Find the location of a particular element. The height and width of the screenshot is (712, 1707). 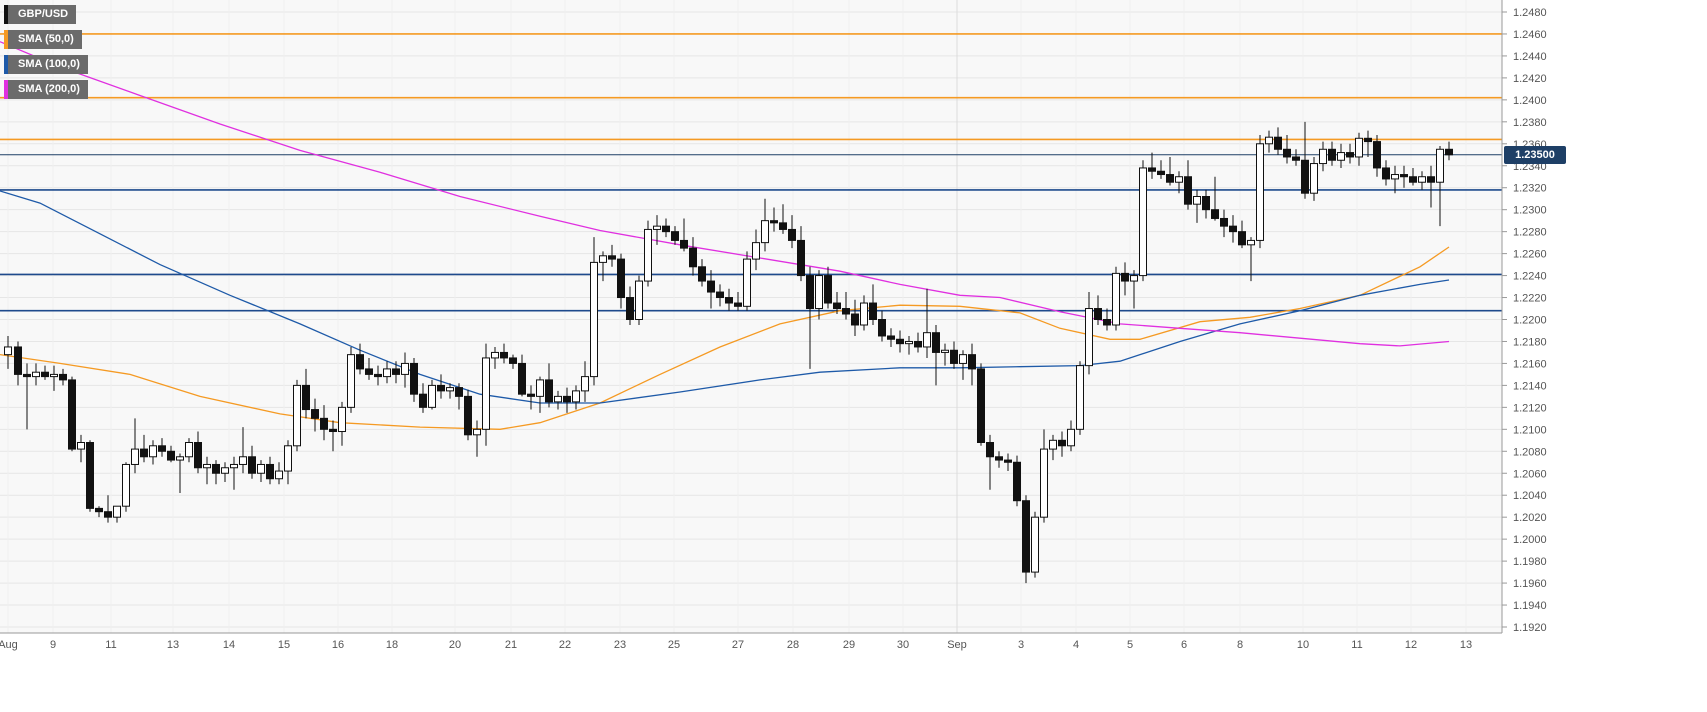

legend-item-gbpusd: GBP/USD is located at coordinates (46, 14).